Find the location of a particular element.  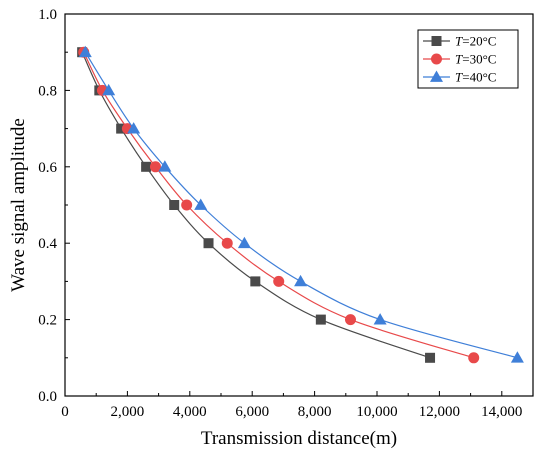

x-tick-label: 12,000 is located at coordinates (439, 412).